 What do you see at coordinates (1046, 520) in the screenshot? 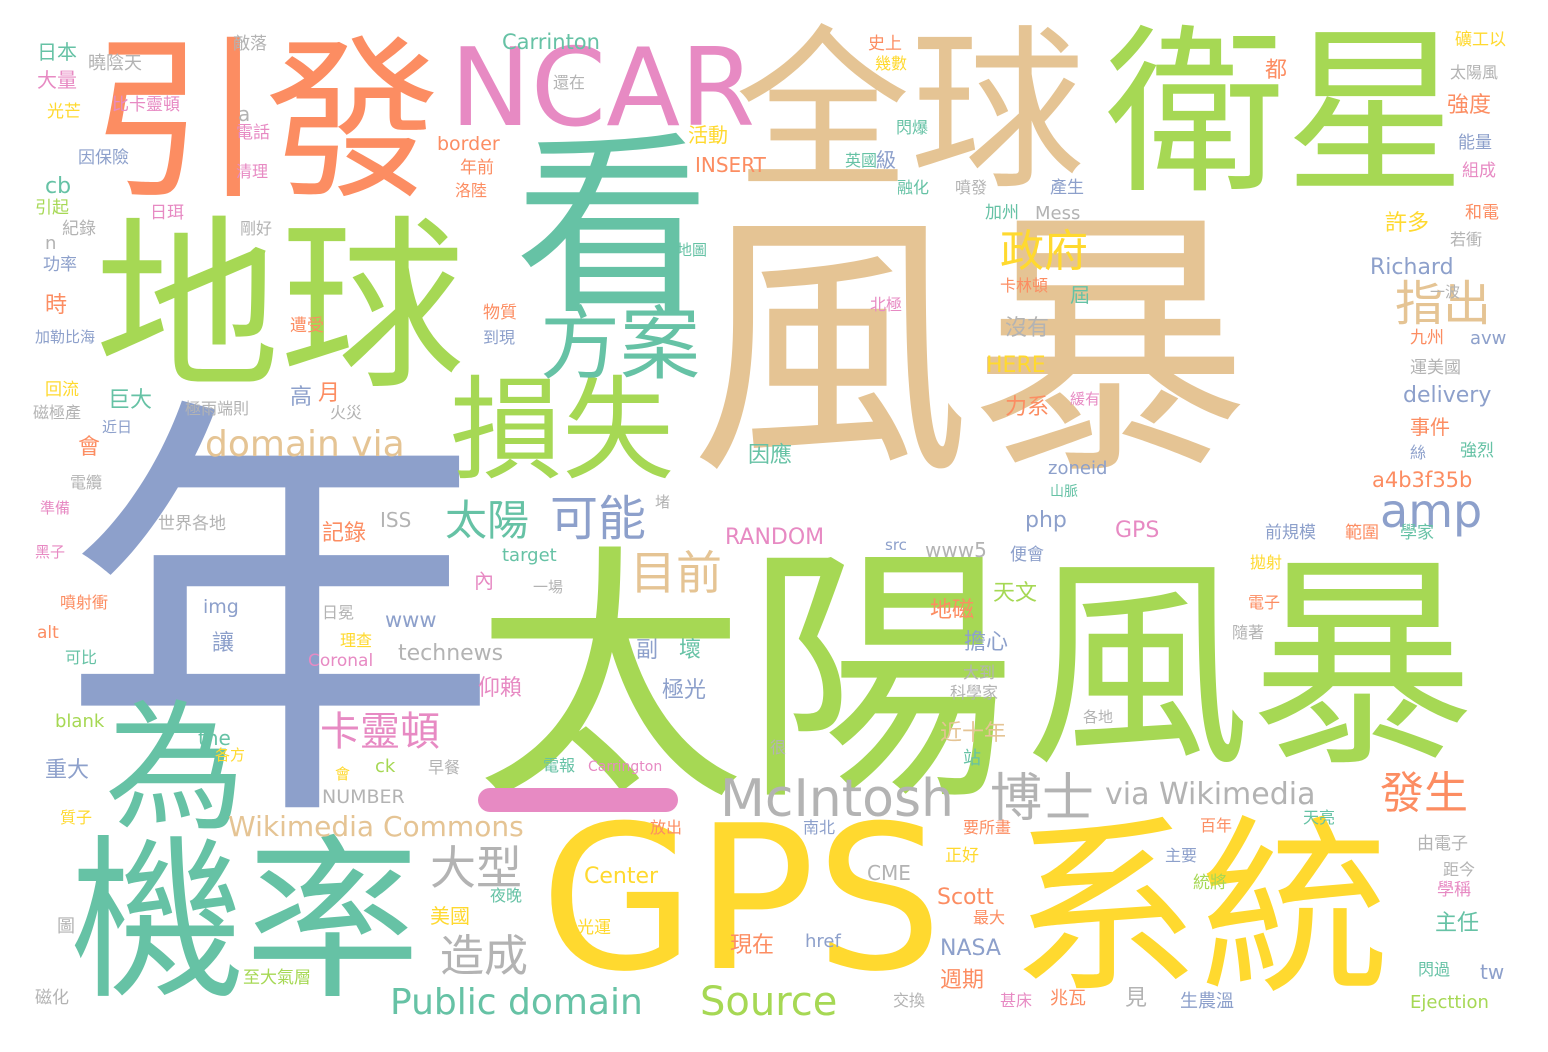
I see `word: php` at bounding box center [1046, 520].